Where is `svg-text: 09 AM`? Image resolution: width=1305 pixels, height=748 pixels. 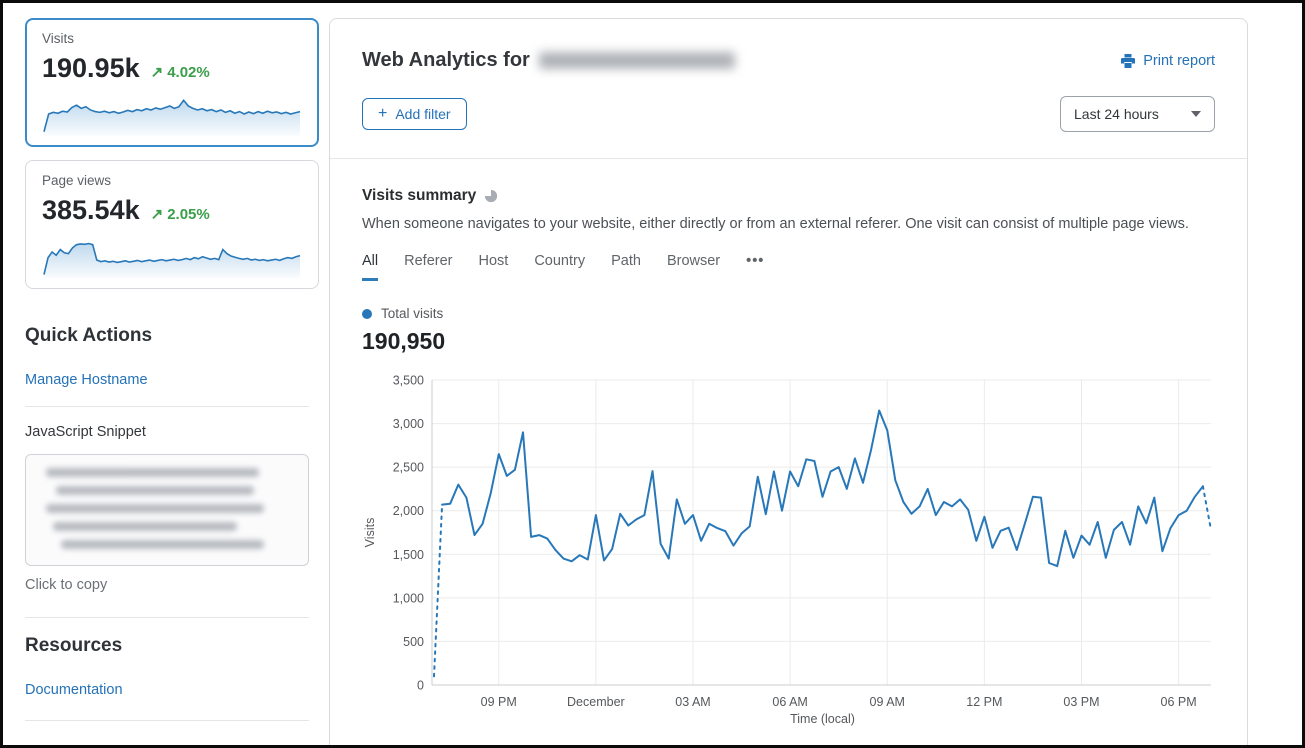 svg-text: 09 AM is located at coordinates (887, 702).